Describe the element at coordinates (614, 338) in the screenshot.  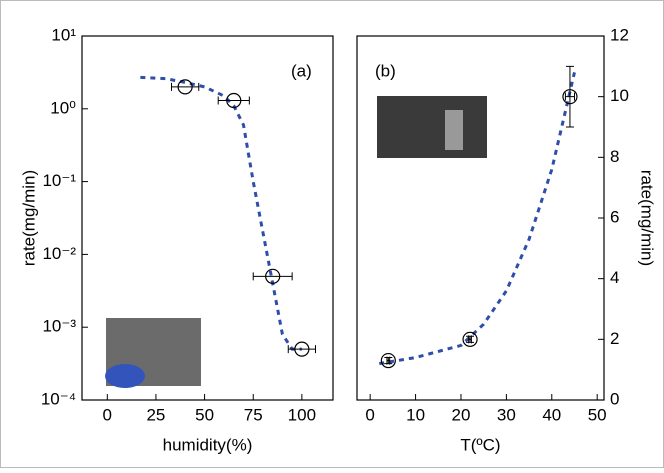
I see `y-tick-label: 2` at that location.